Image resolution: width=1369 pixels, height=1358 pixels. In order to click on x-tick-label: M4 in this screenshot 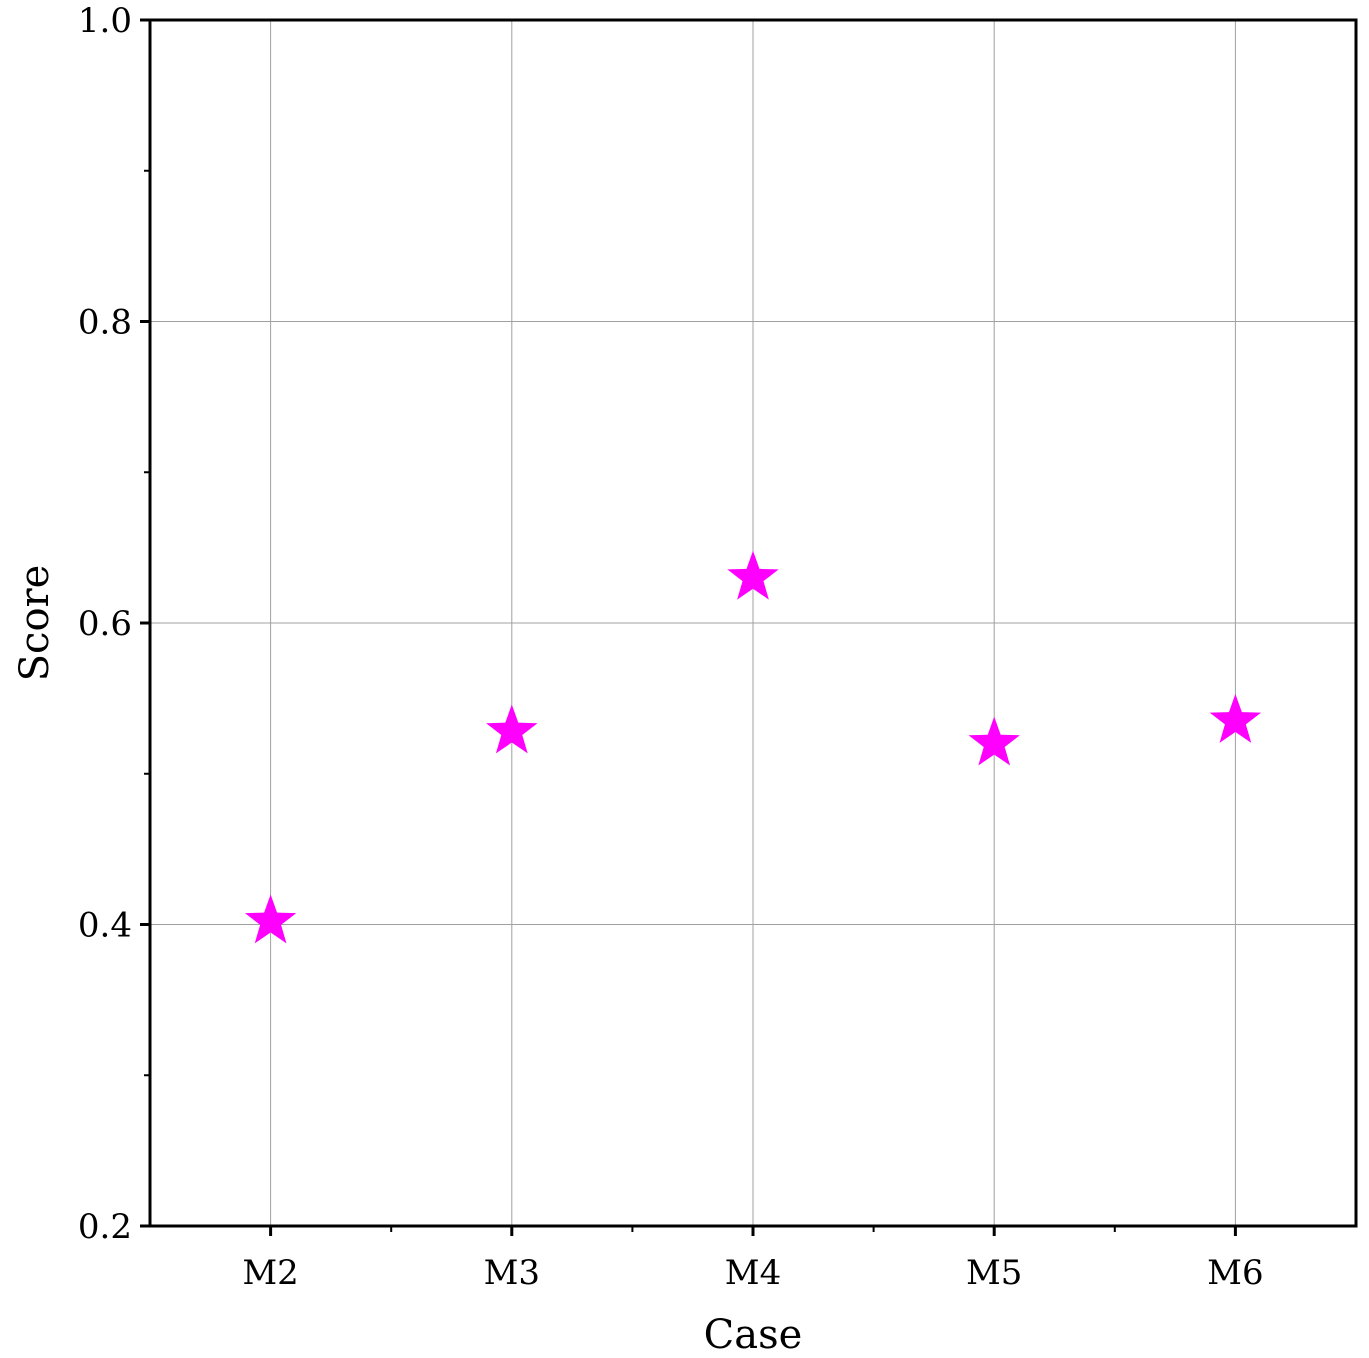, I will do `click(753, 1273)`.